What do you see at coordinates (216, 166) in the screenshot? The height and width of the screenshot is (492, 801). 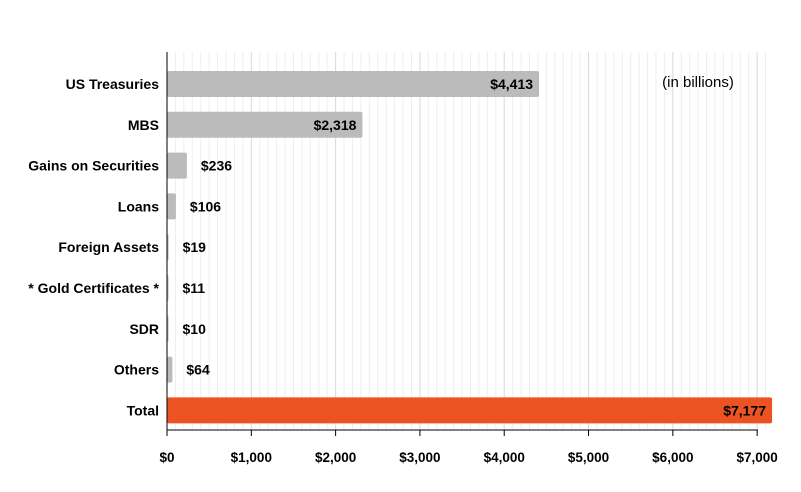 I see `data-label: $236` at bounding box center [216, 166].